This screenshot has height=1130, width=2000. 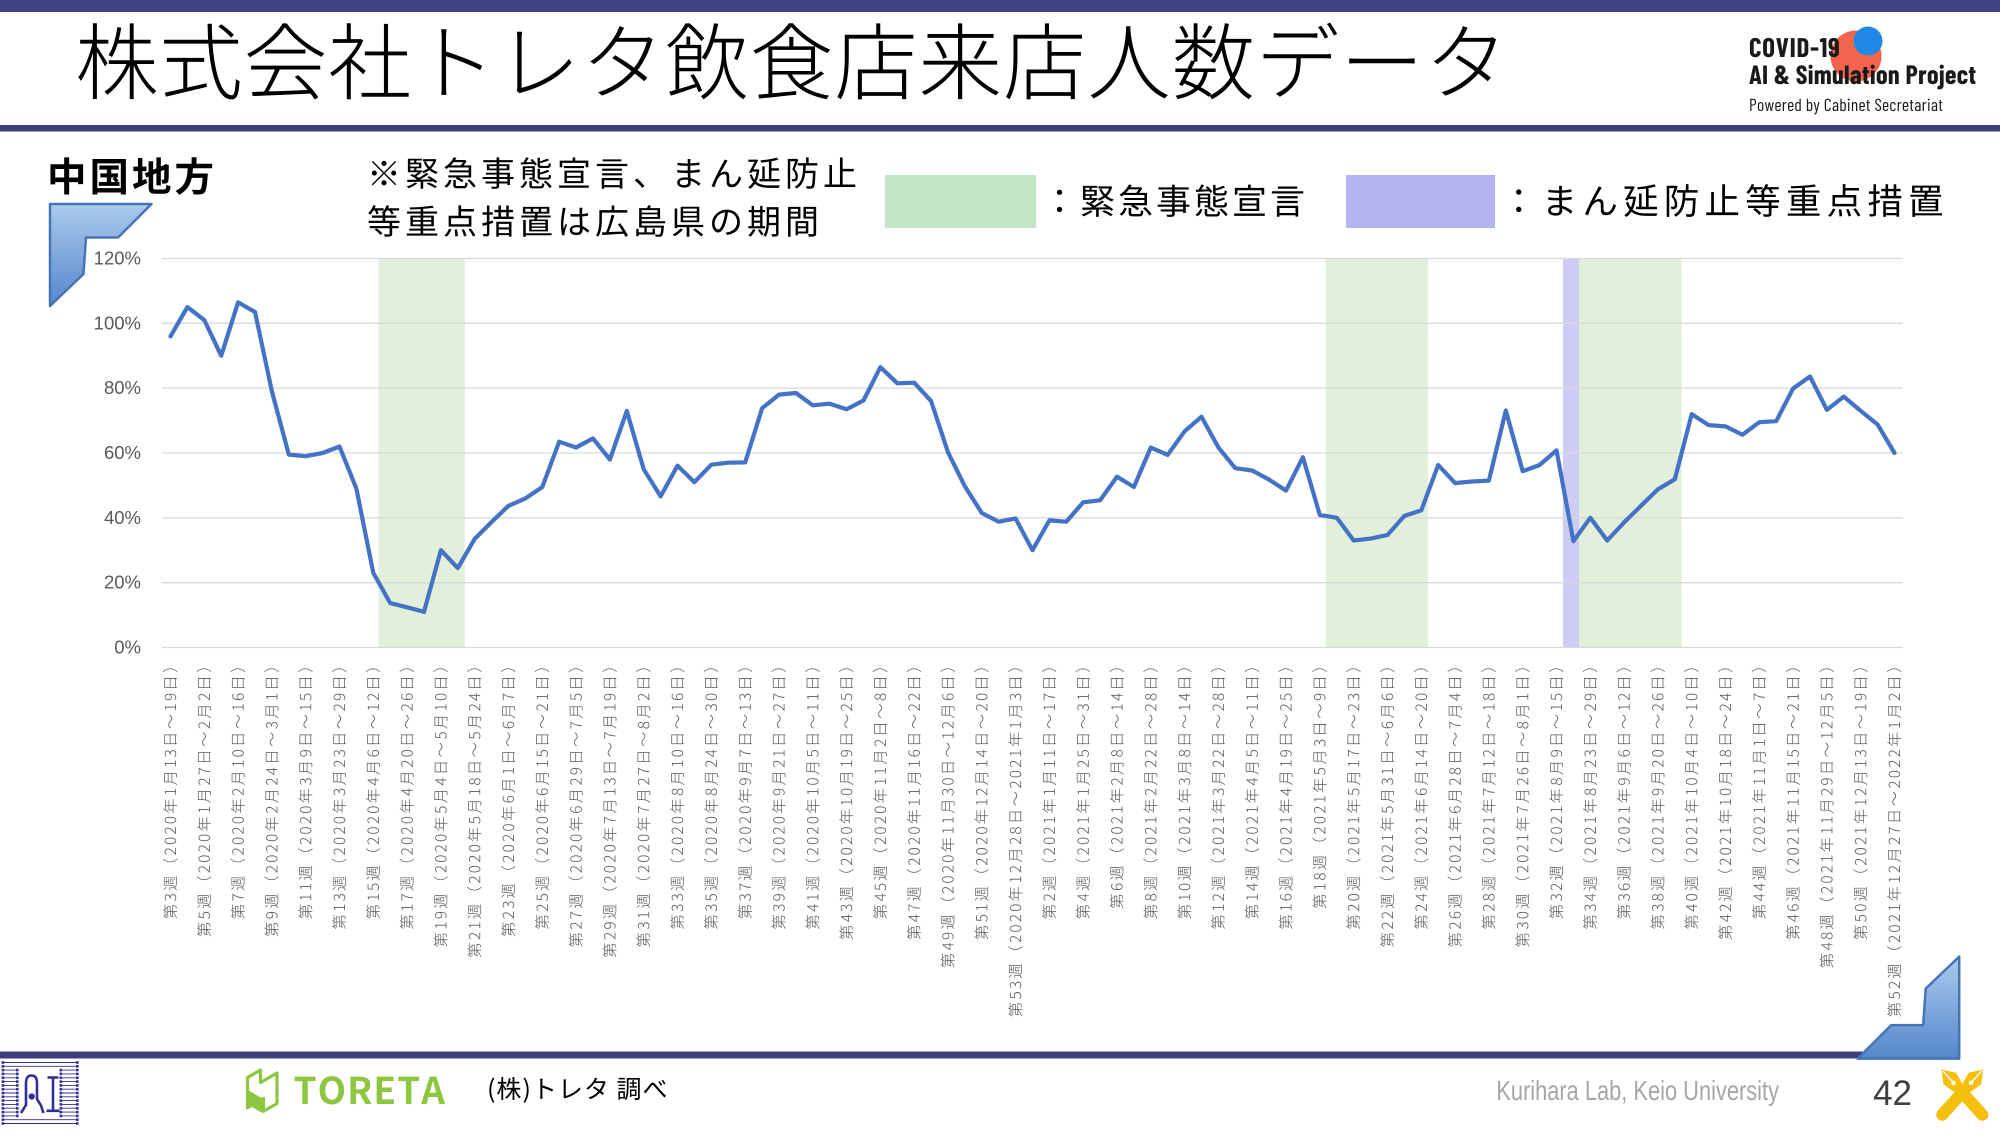 What do you see at coordinates (122, 452) in the screenshot?
I see `svg-text: 60%` at bounding box center [122, 452].